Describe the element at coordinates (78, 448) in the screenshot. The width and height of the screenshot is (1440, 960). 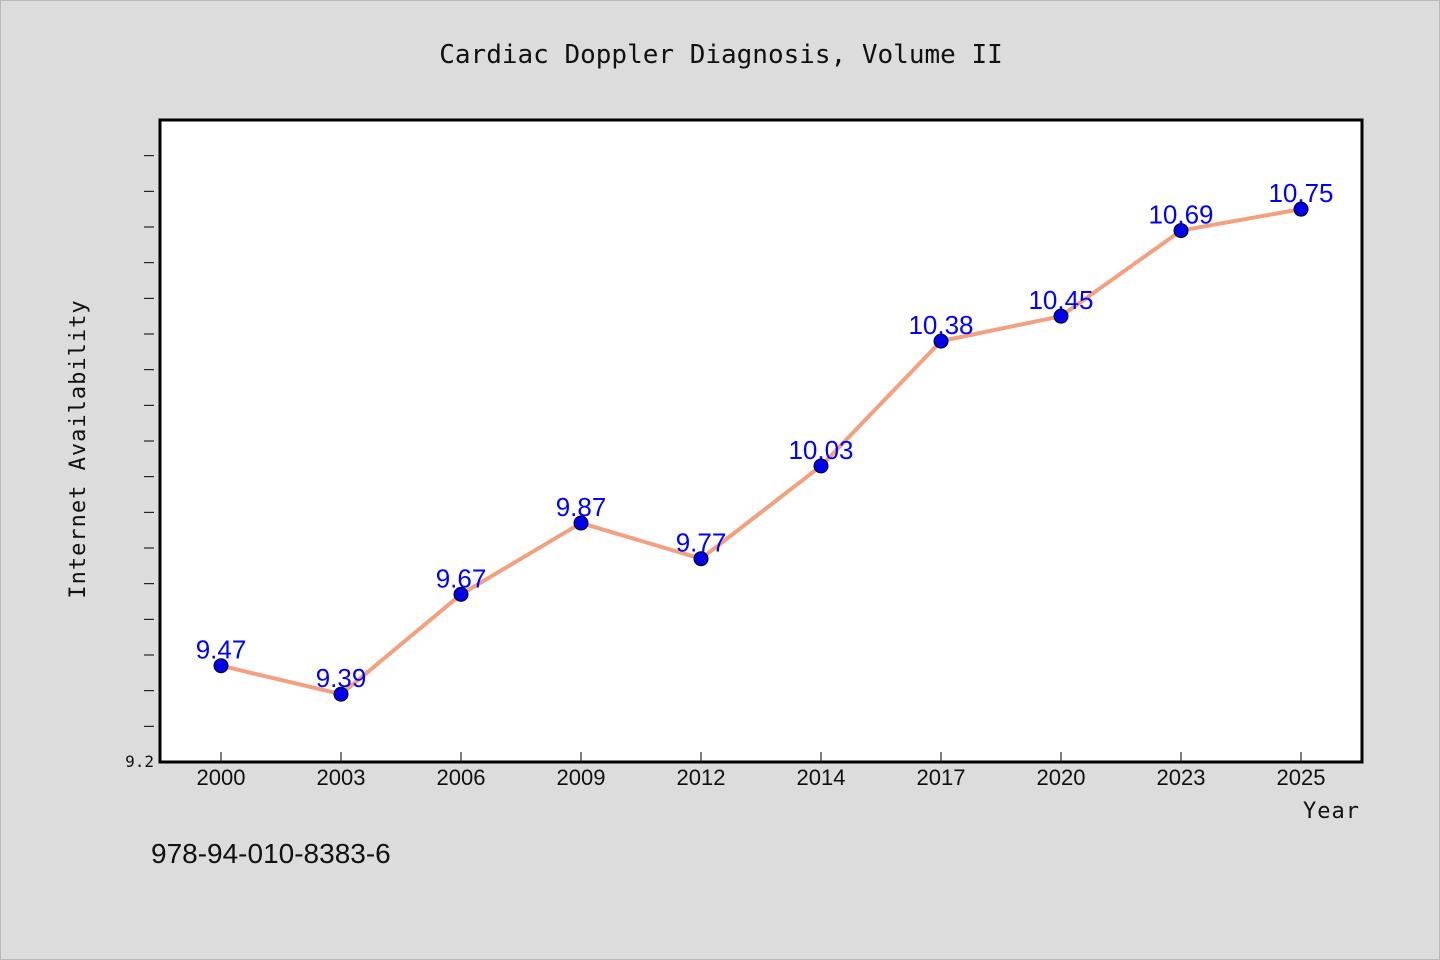
I see `y-axis-label: Internet Availability` at that location.